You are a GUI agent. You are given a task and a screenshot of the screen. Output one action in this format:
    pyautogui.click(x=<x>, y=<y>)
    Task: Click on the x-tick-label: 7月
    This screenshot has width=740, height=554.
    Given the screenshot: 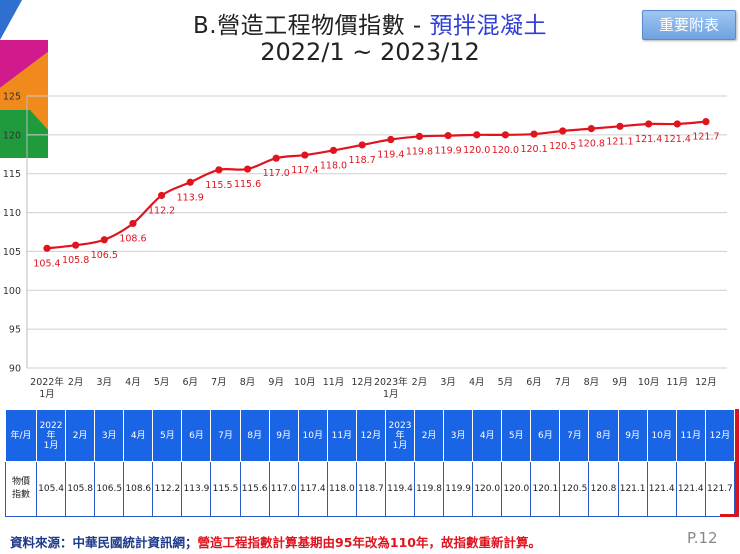 What is the action you would take?
    pyautogui.click(x=563, y=382)
    